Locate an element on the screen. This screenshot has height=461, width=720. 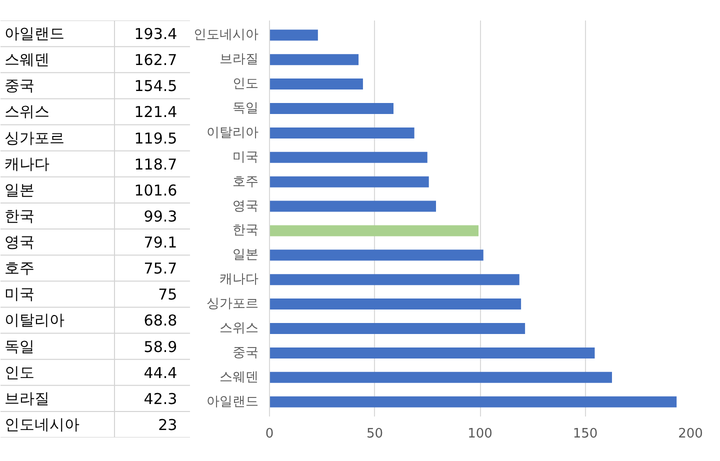
category-label: 인도 is located at coordinates (19, 372).